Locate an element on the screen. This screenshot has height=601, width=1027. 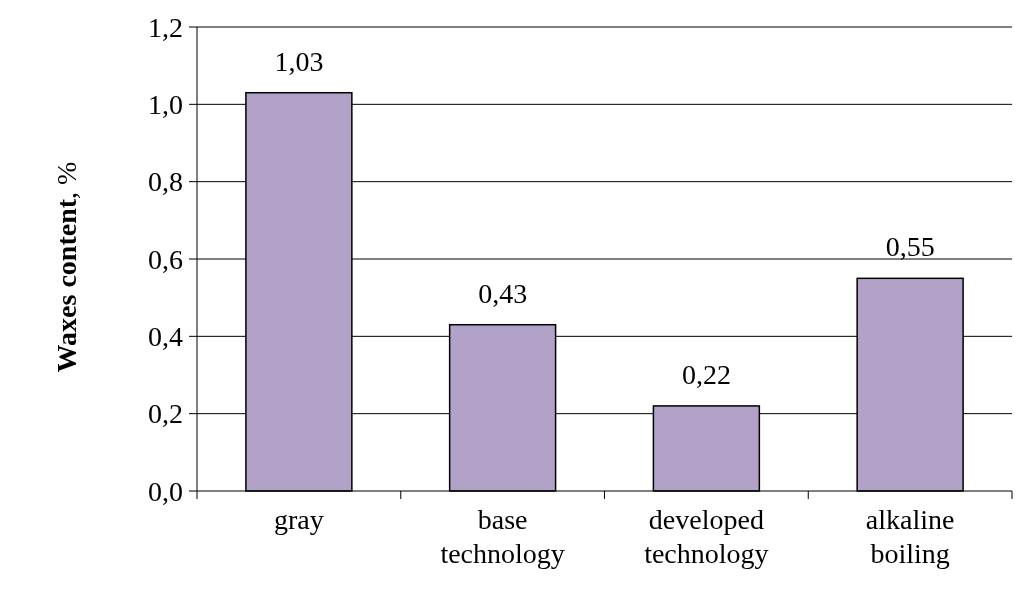
y-tick-label: 0,0 is located at coordinates (165, 491).